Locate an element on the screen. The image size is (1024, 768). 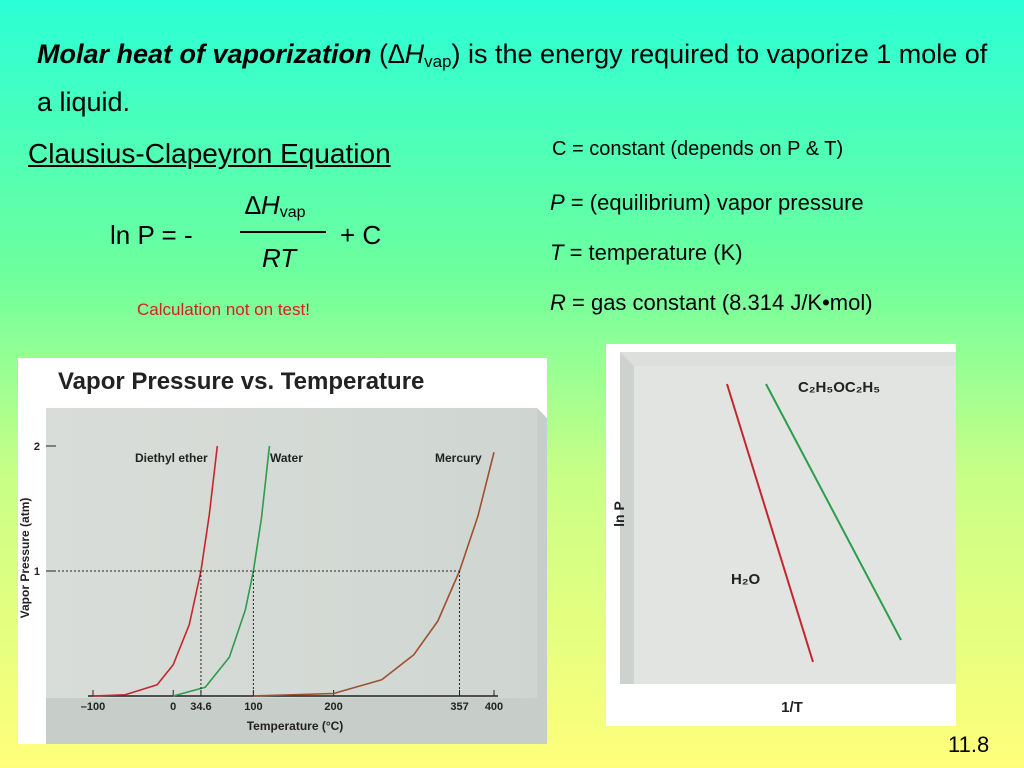
headline-paren: ( is located at coordinates (380, 54).